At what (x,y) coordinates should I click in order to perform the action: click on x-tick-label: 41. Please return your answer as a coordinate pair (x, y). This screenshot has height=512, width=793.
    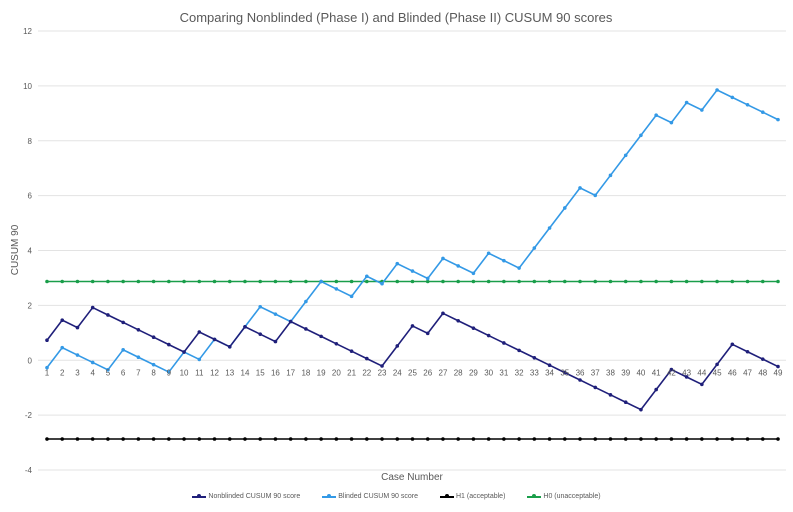
    Looking at the image, I should click on (656, 372).